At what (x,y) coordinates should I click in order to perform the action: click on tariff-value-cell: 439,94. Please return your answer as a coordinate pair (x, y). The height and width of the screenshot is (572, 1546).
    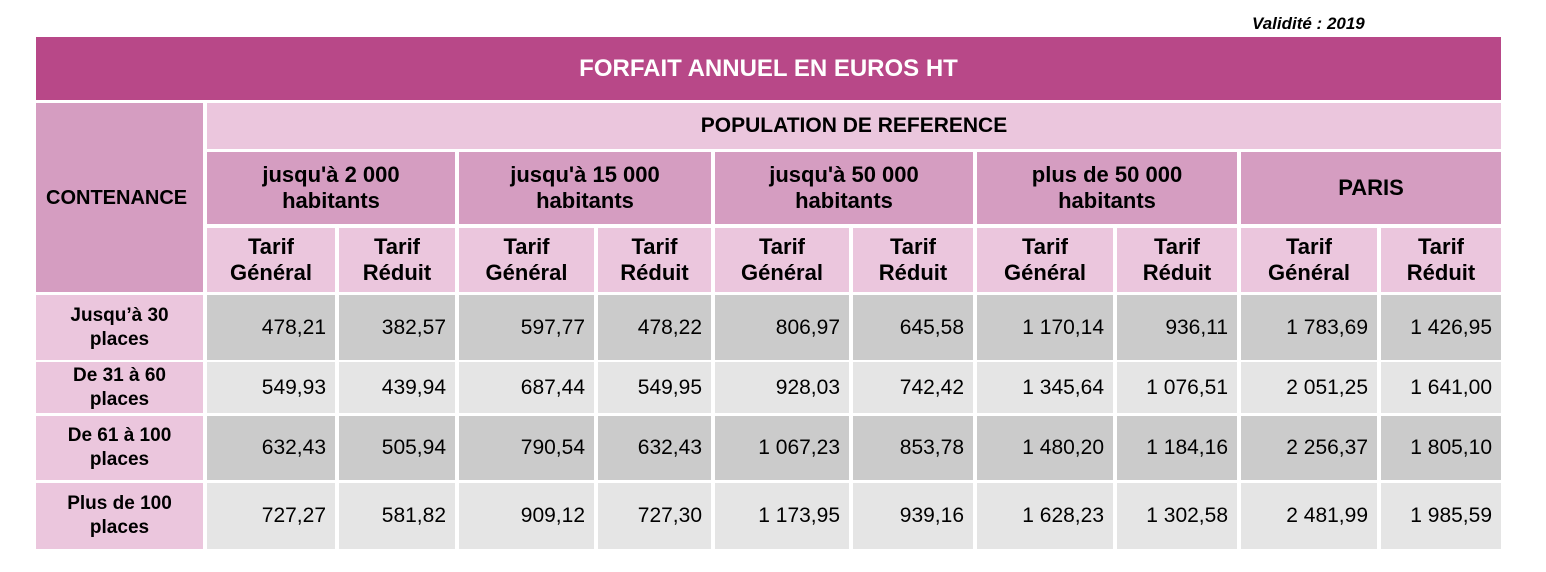
    Looking at the image, I should click on (397, 387).